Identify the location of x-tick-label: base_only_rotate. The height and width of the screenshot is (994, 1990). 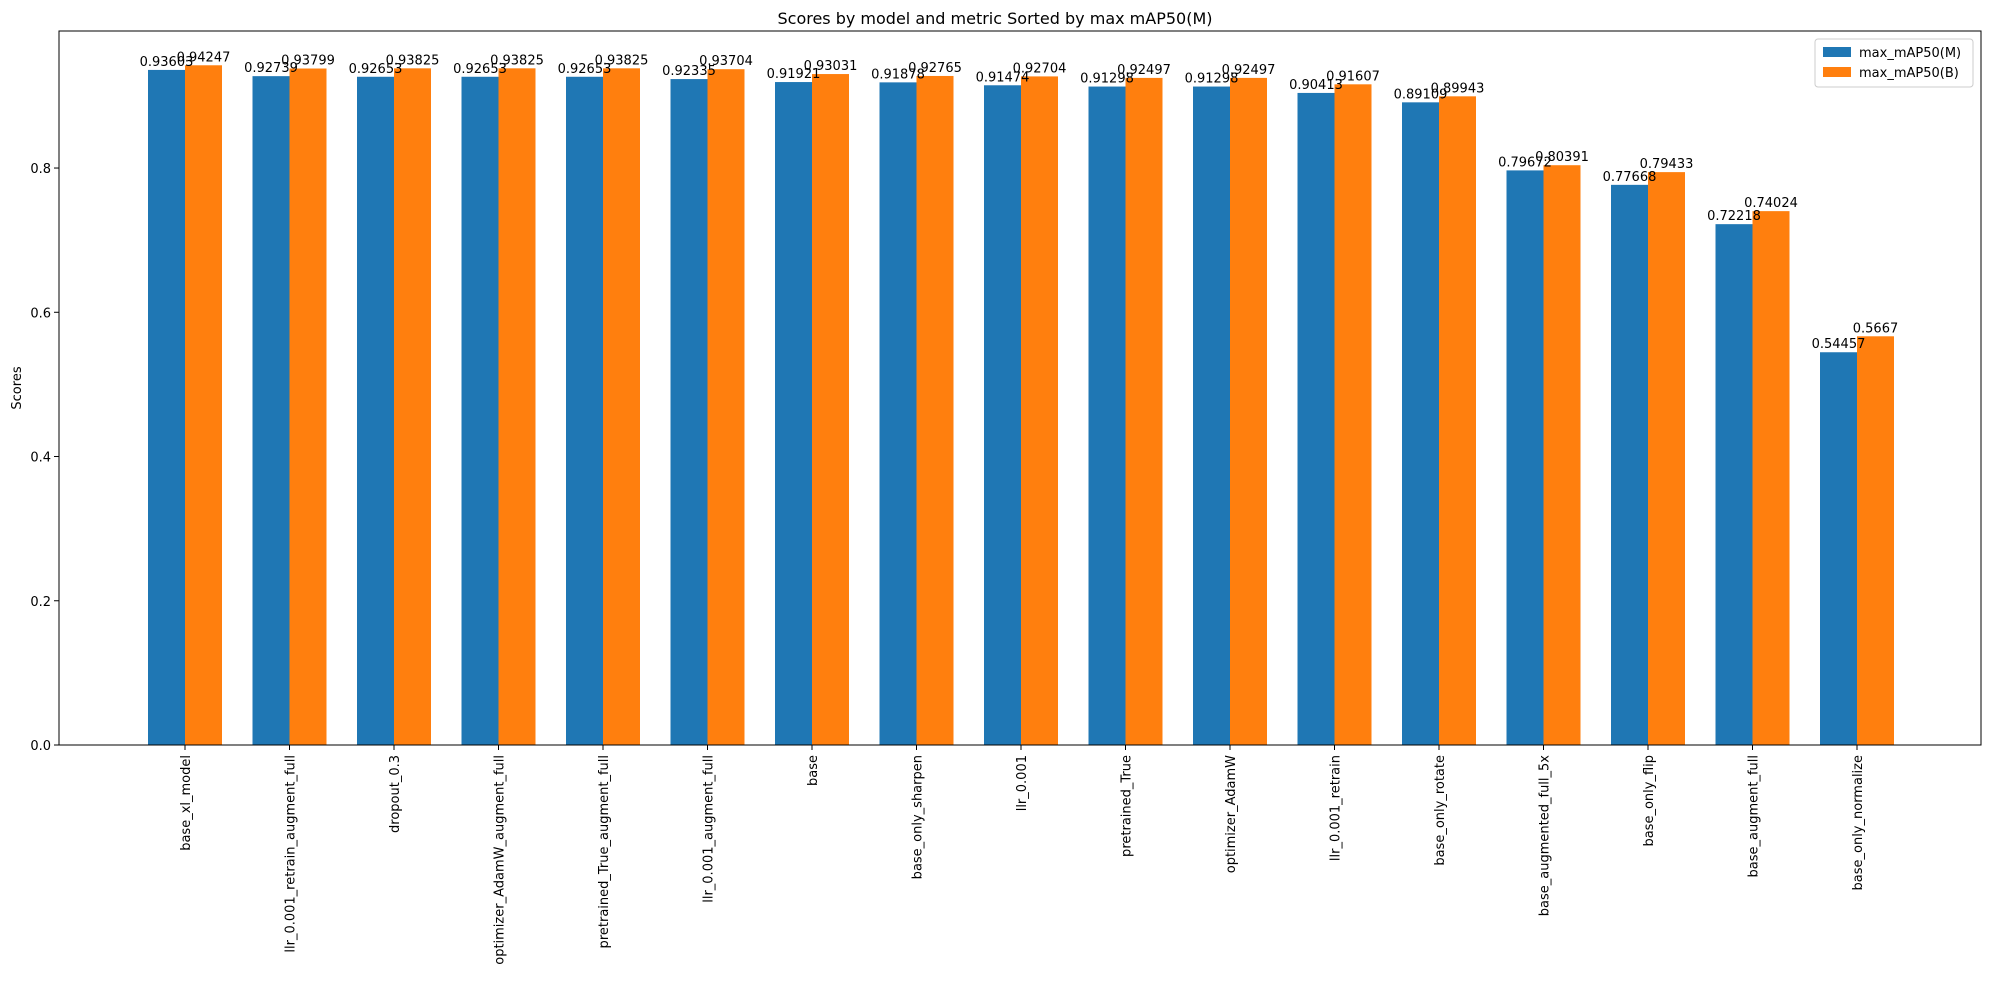
(1440, 810).